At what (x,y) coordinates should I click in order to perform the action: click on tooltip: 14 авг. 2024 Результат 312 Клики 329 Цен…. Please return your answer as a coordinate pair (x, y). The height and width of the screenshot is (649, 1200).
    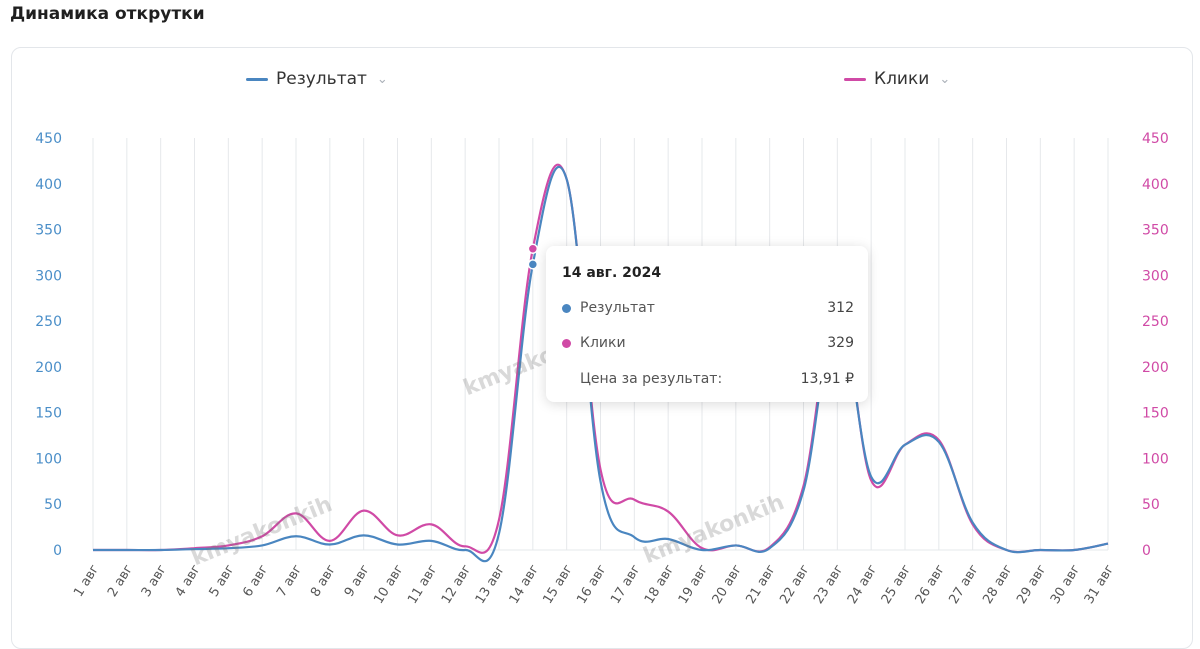
    Looking at the image, I should click on (707, 324).